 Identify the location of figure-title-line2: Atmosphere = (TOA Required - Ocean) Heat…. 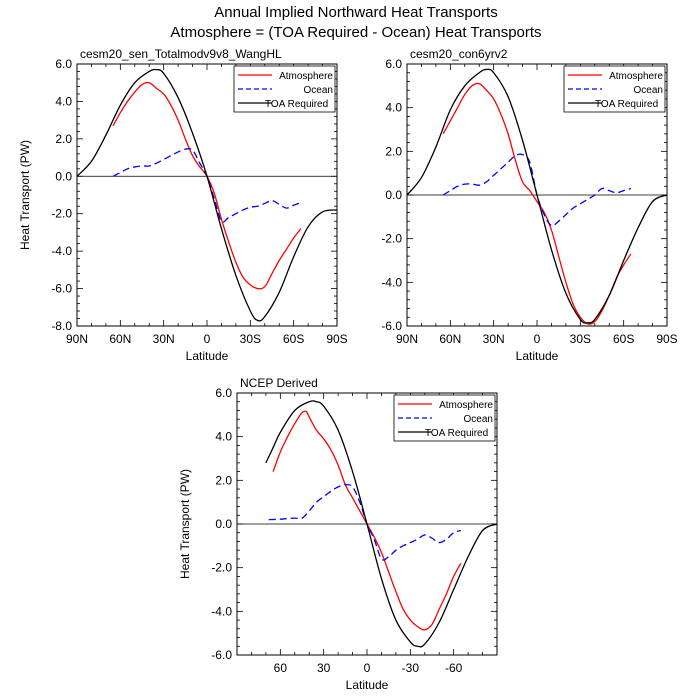
(355, 32).